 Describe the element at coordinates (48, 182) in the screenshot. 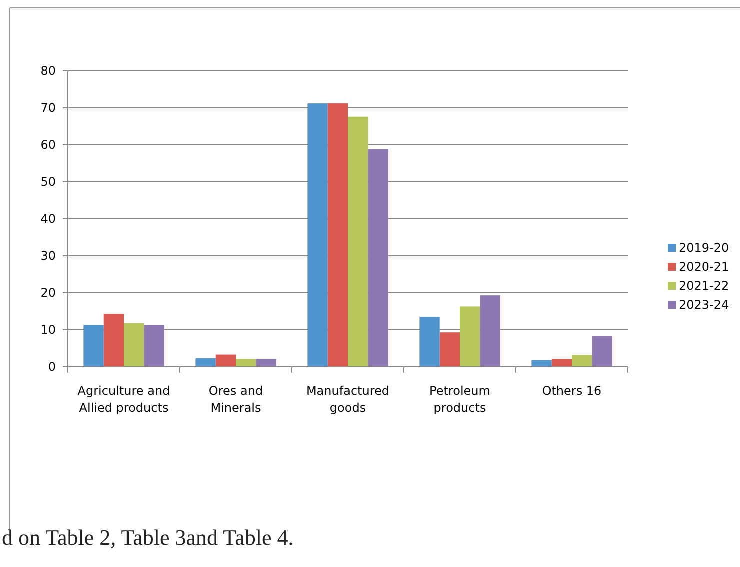

I see `y-tick-label: 50` at that location.